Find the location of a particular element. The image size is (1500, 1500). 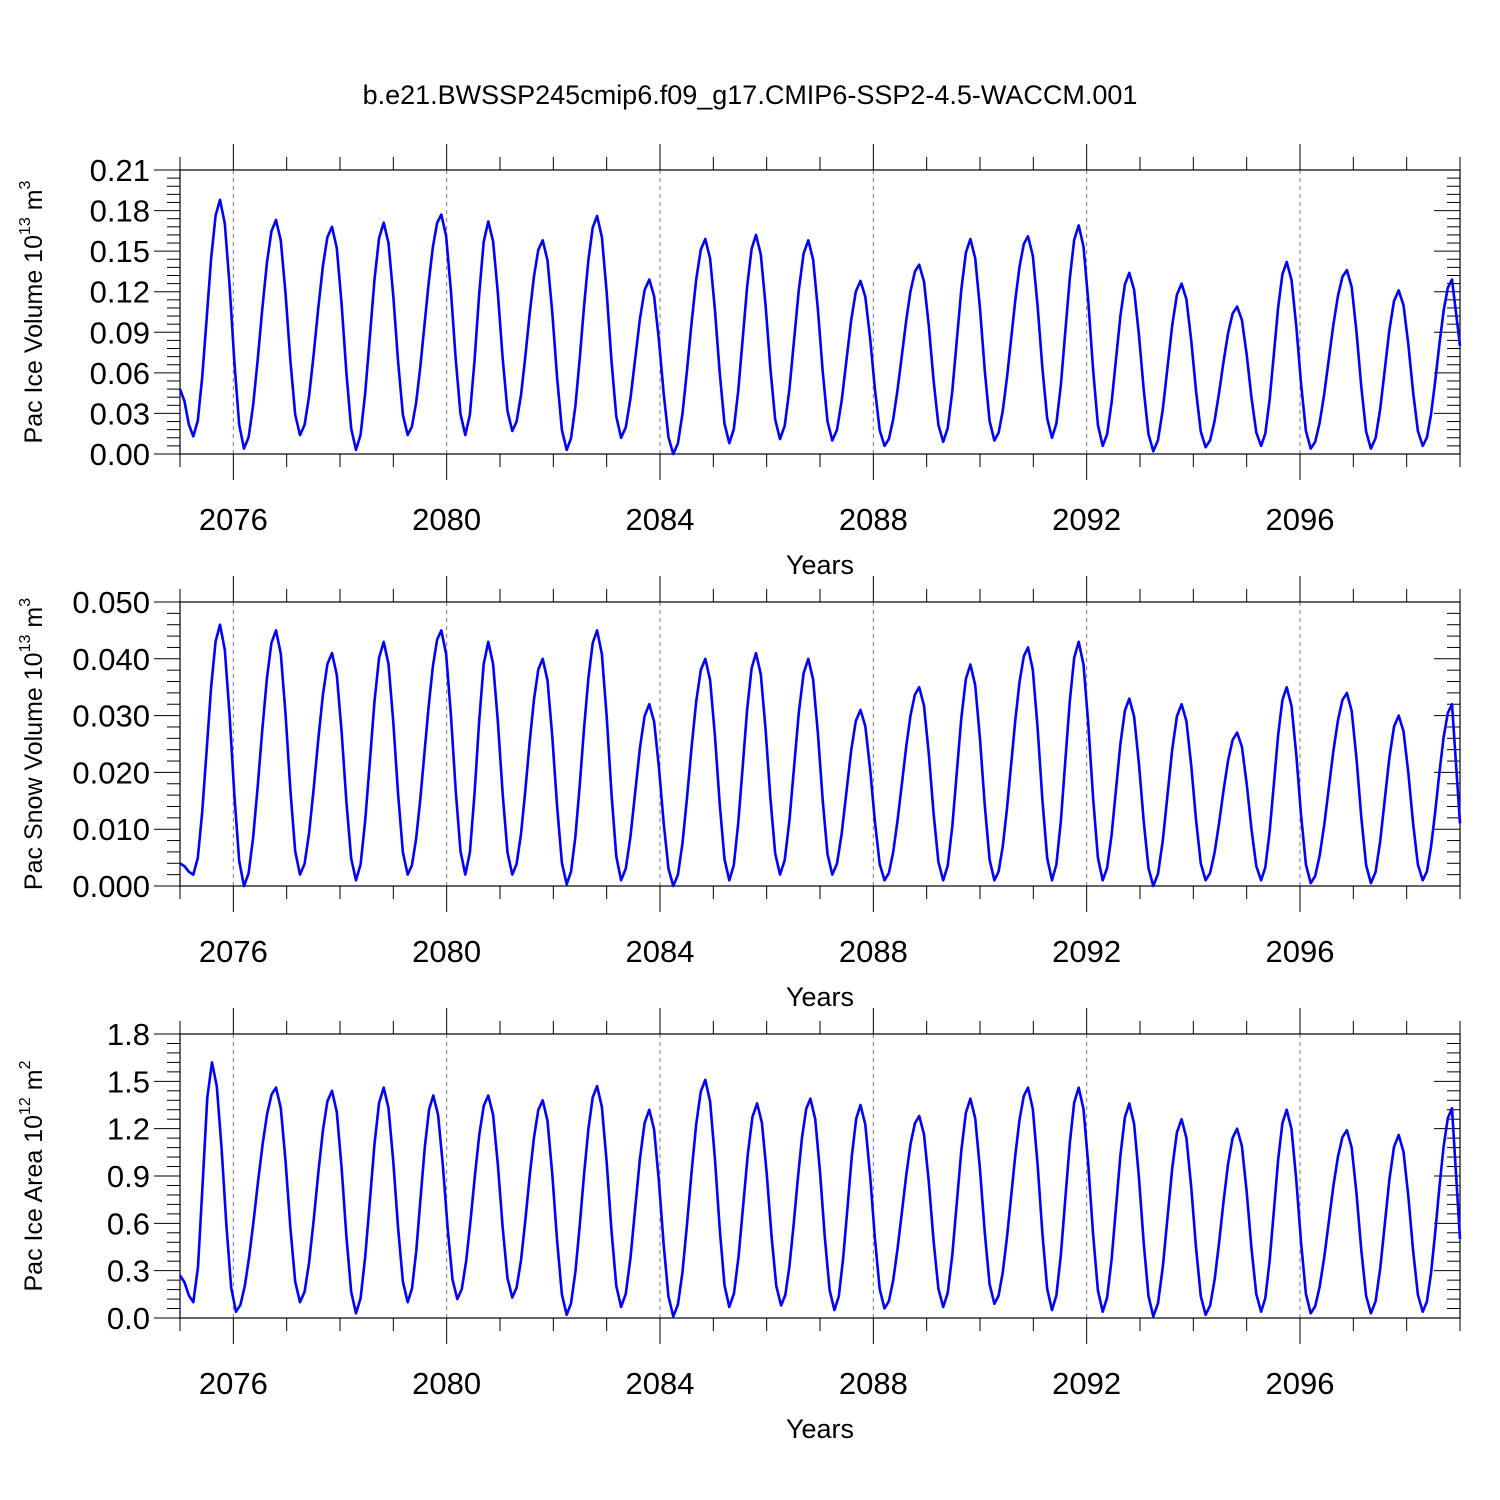

y-tick-label: 0.030 is located at coordinates (111, 716).